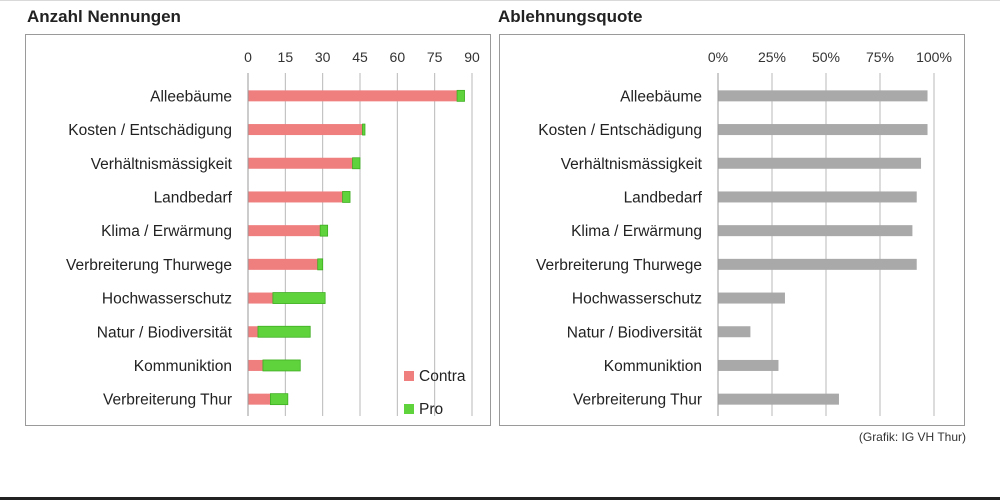  Describe the element at coordinates (260, 298) in the screenshot. I see `bar-contra-hochwasserschutz` at that location.